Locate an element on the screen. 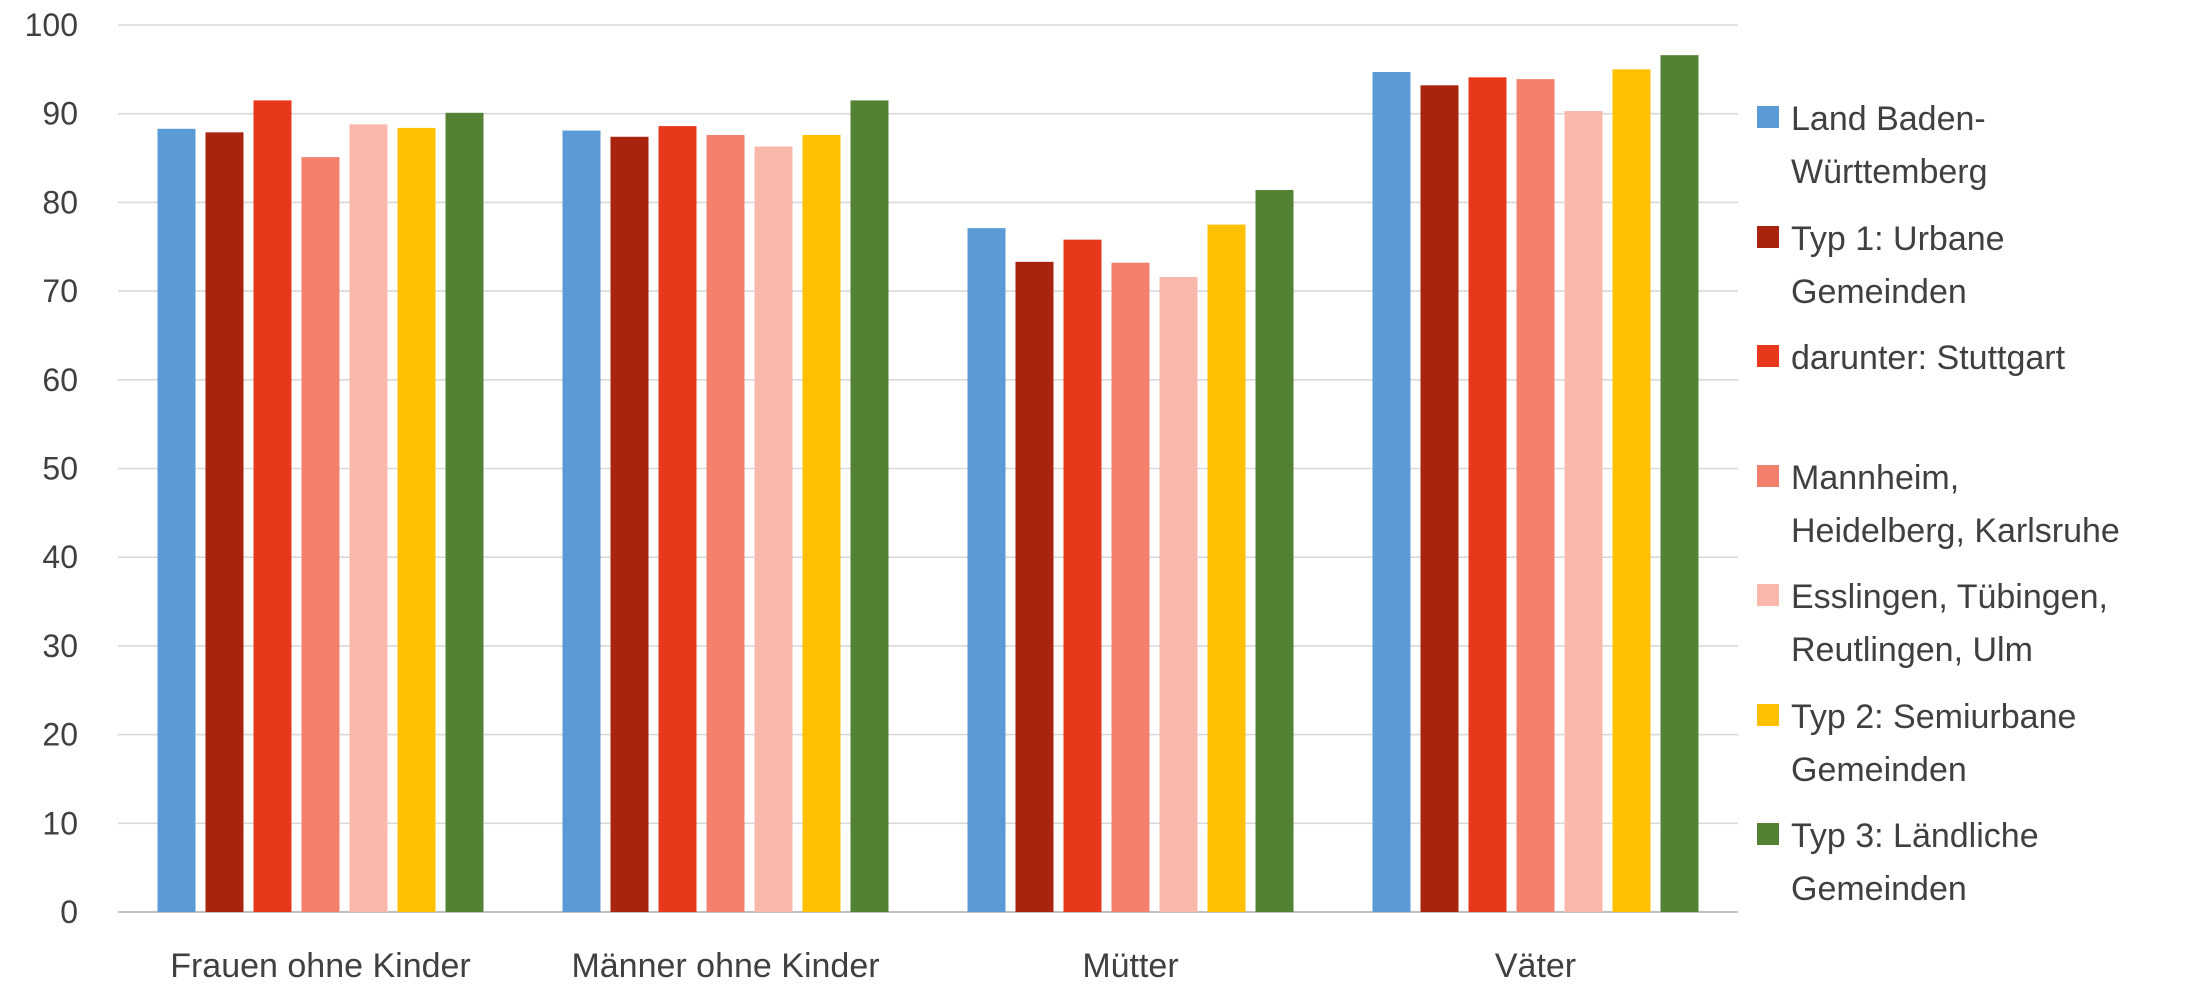 The image size is (2190, 989). y-tick-label: 30 is located at coordinates (60, 646).